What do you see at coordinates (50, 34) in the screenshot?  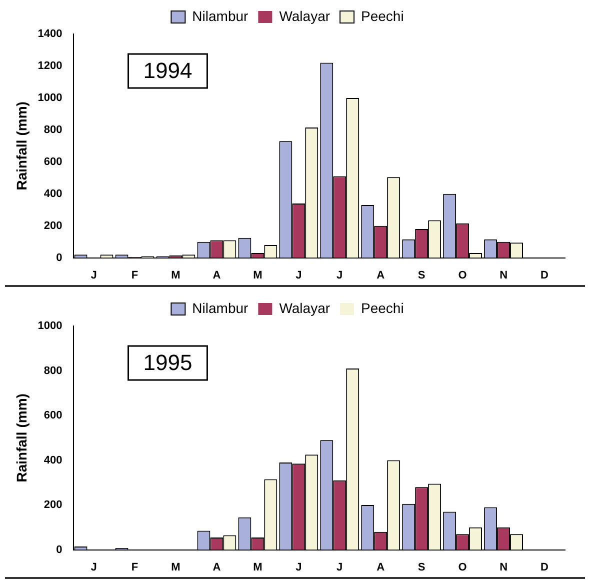 I see `y-tick-label: 1400` at bounding box center [50, 34].